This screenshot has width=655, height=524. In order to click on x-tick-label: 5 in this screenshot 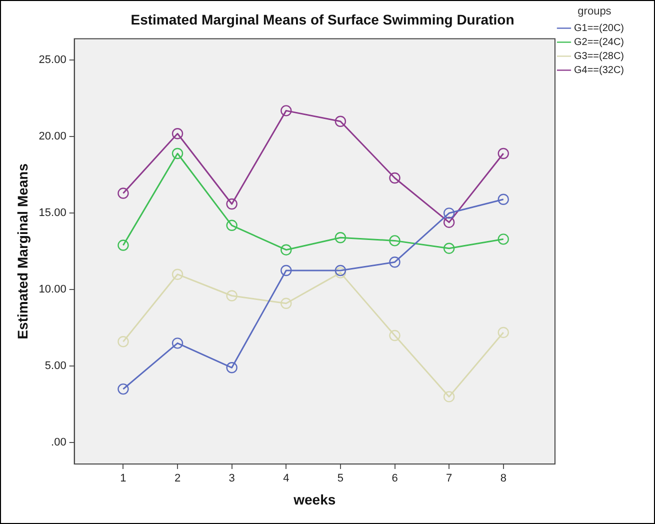, I will do `click(340, 478)`.